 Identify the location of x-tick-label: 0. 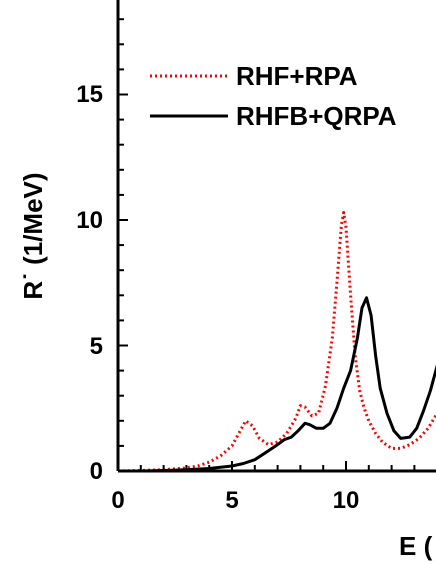
(117, 500).